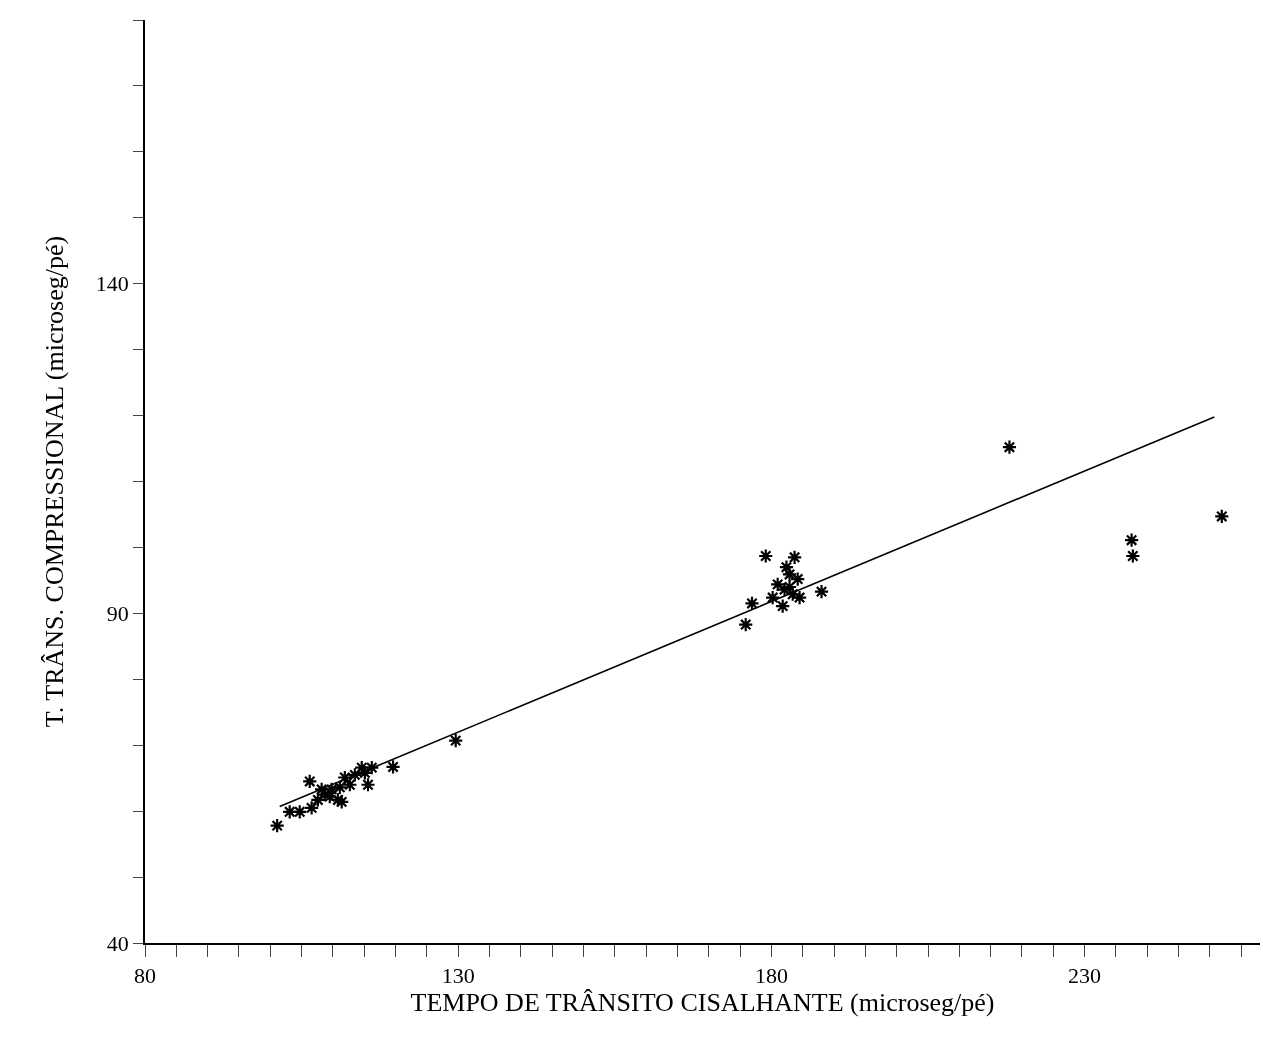 Image resolution: width=1263 pixels, height=1039 pixels. What do you see at coordinates (117, 614) in the screenshot?
I see `y-tick-label: 90` at bounding box center [117, 614].